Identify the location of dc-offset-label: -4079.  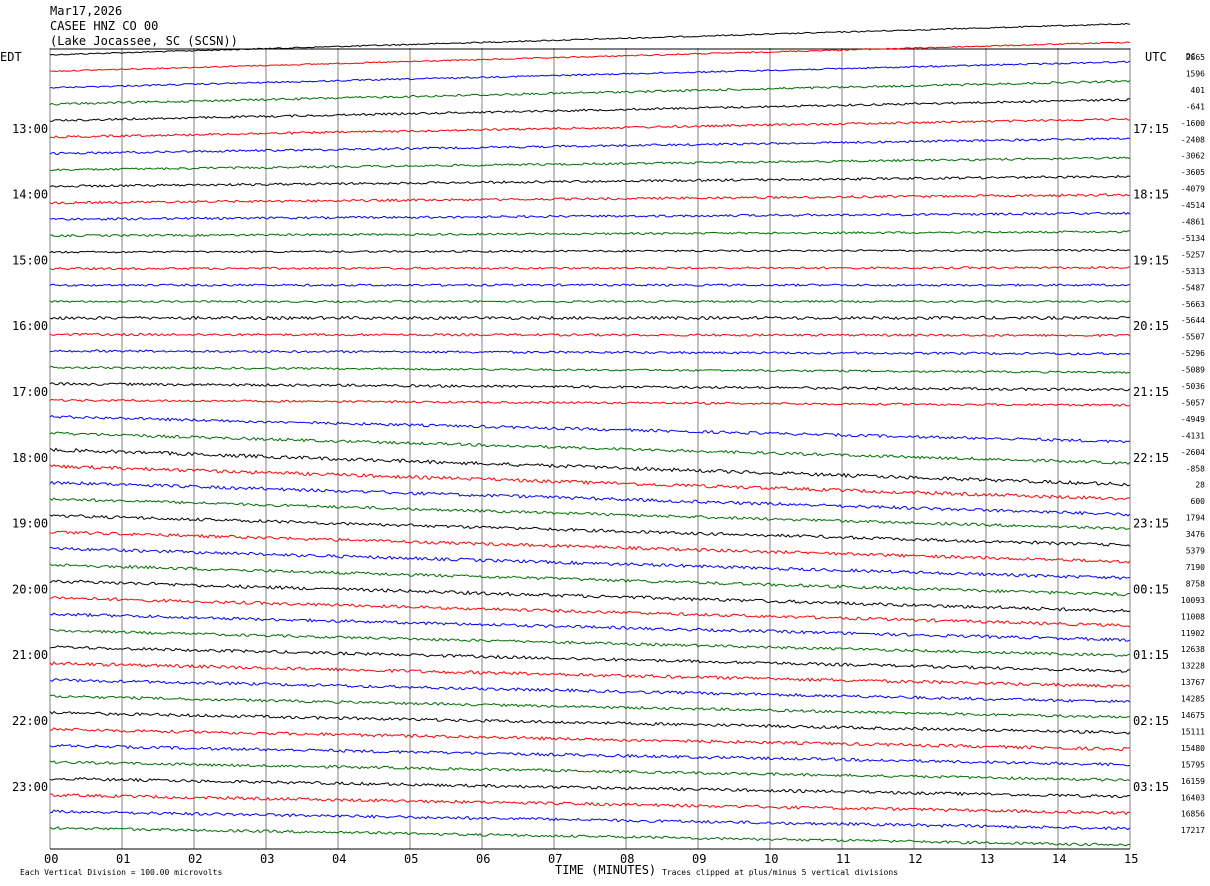
(1193, 189).